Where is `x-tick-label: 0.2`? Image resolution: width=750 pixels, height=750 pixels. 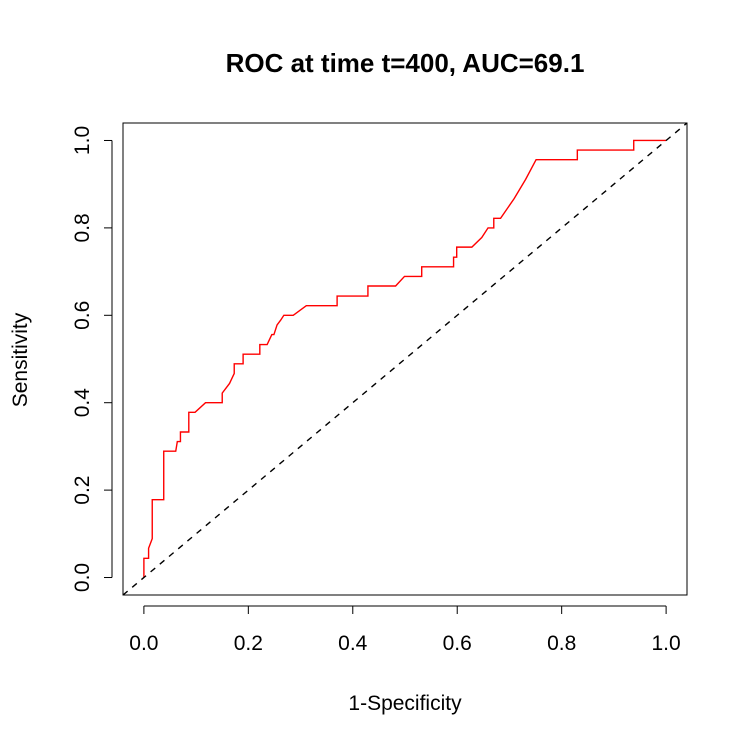 x-tick-label: 0.2 is located at coordinates (248, 643).